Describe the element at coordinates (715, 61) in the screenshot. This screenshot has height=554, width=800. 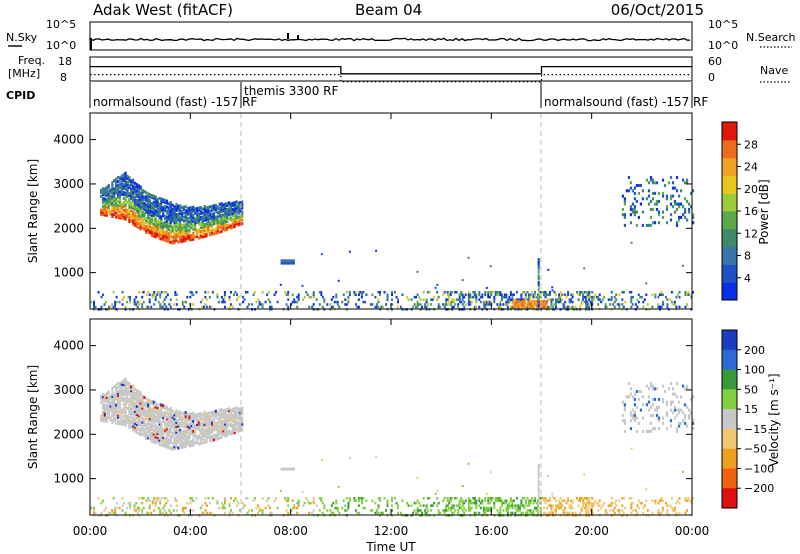
I see `nave-tick-top: 60` at that location.